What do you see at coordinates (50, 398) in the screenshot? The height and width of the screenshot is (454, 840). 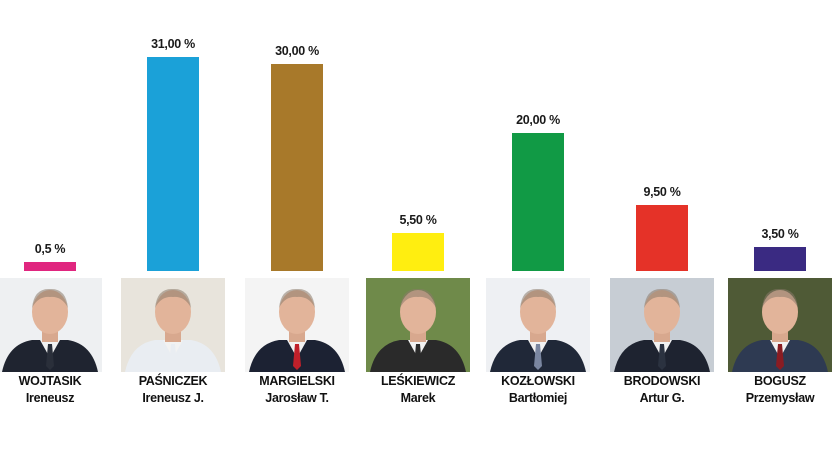 I see `candidate-firstname-0: Ireneusz` at bounding box center [50, 398].